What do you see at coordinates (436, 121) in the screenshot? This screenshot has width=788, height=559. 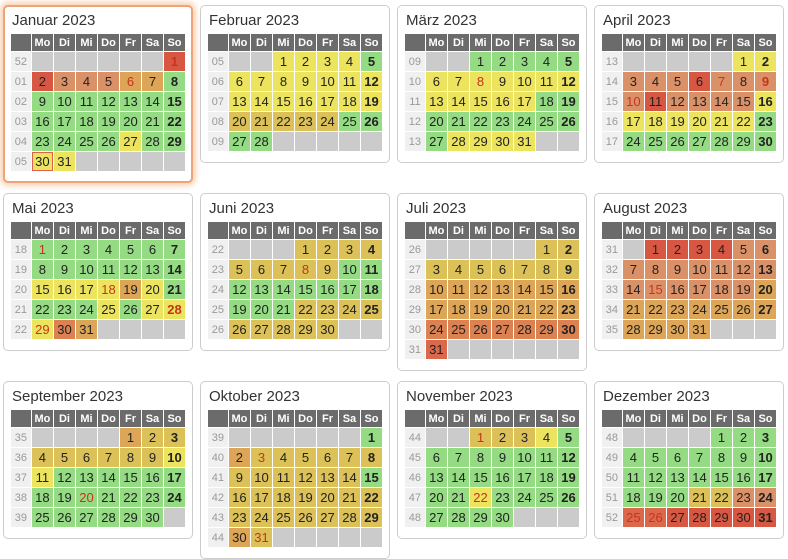 I see `day-cell: 20` at bounding box center [436, 121].